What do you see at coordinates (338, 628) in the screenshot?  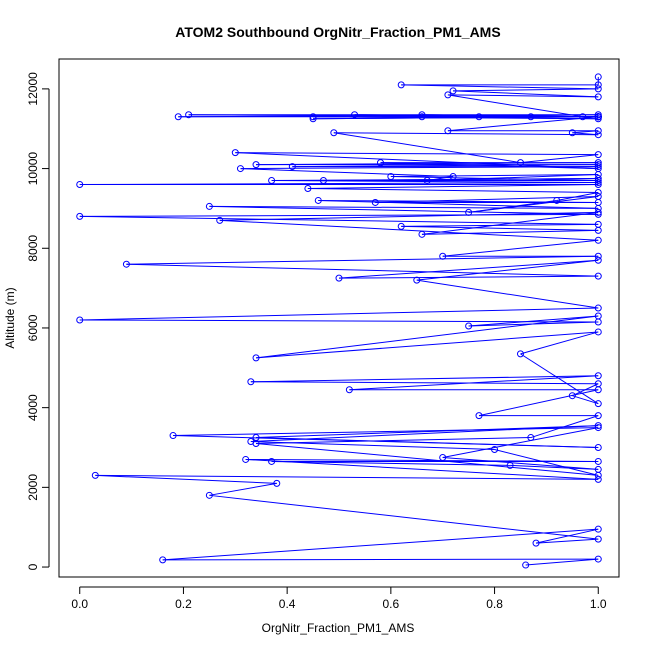 I see `x-axis-label: OrgNitr_Fraction_PM1_AMS` at bounding box center [338, 628].